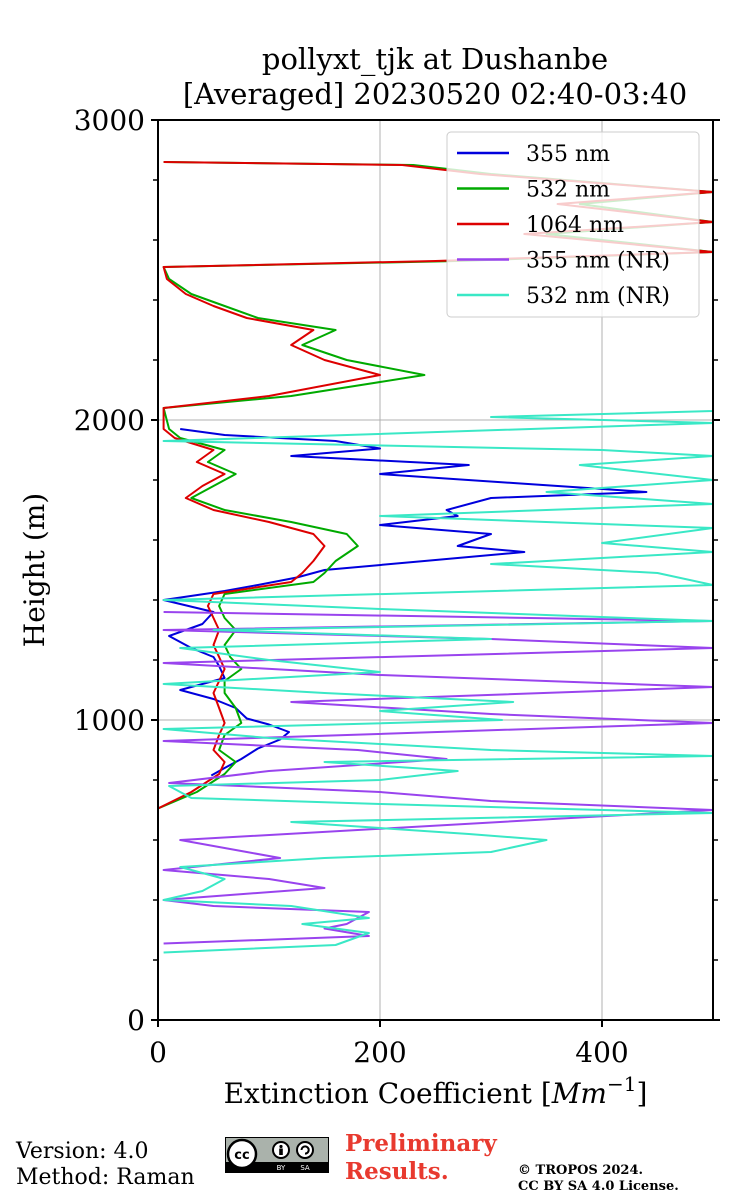 The image size is (750, 1200). I want to click on cc-sa-label: SA, so click(305, 1168).